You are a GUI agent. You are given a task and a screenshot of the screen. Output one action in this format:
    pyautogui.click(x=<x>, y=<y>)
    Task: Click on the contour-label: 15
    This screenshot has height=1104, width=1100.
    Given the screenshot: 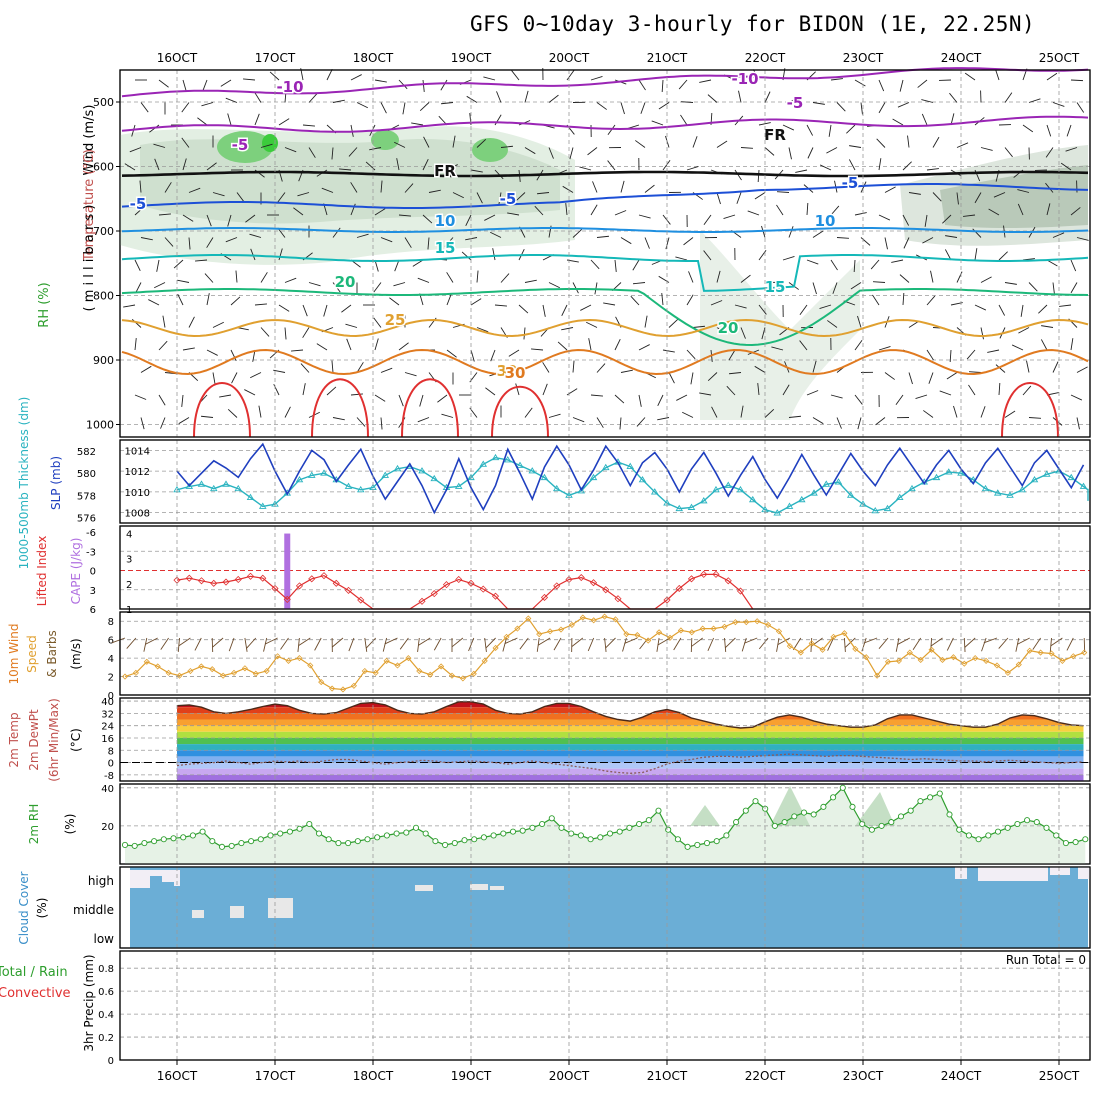 What is the action you would take?
    pyautogui.click(x=445, y=248)
    